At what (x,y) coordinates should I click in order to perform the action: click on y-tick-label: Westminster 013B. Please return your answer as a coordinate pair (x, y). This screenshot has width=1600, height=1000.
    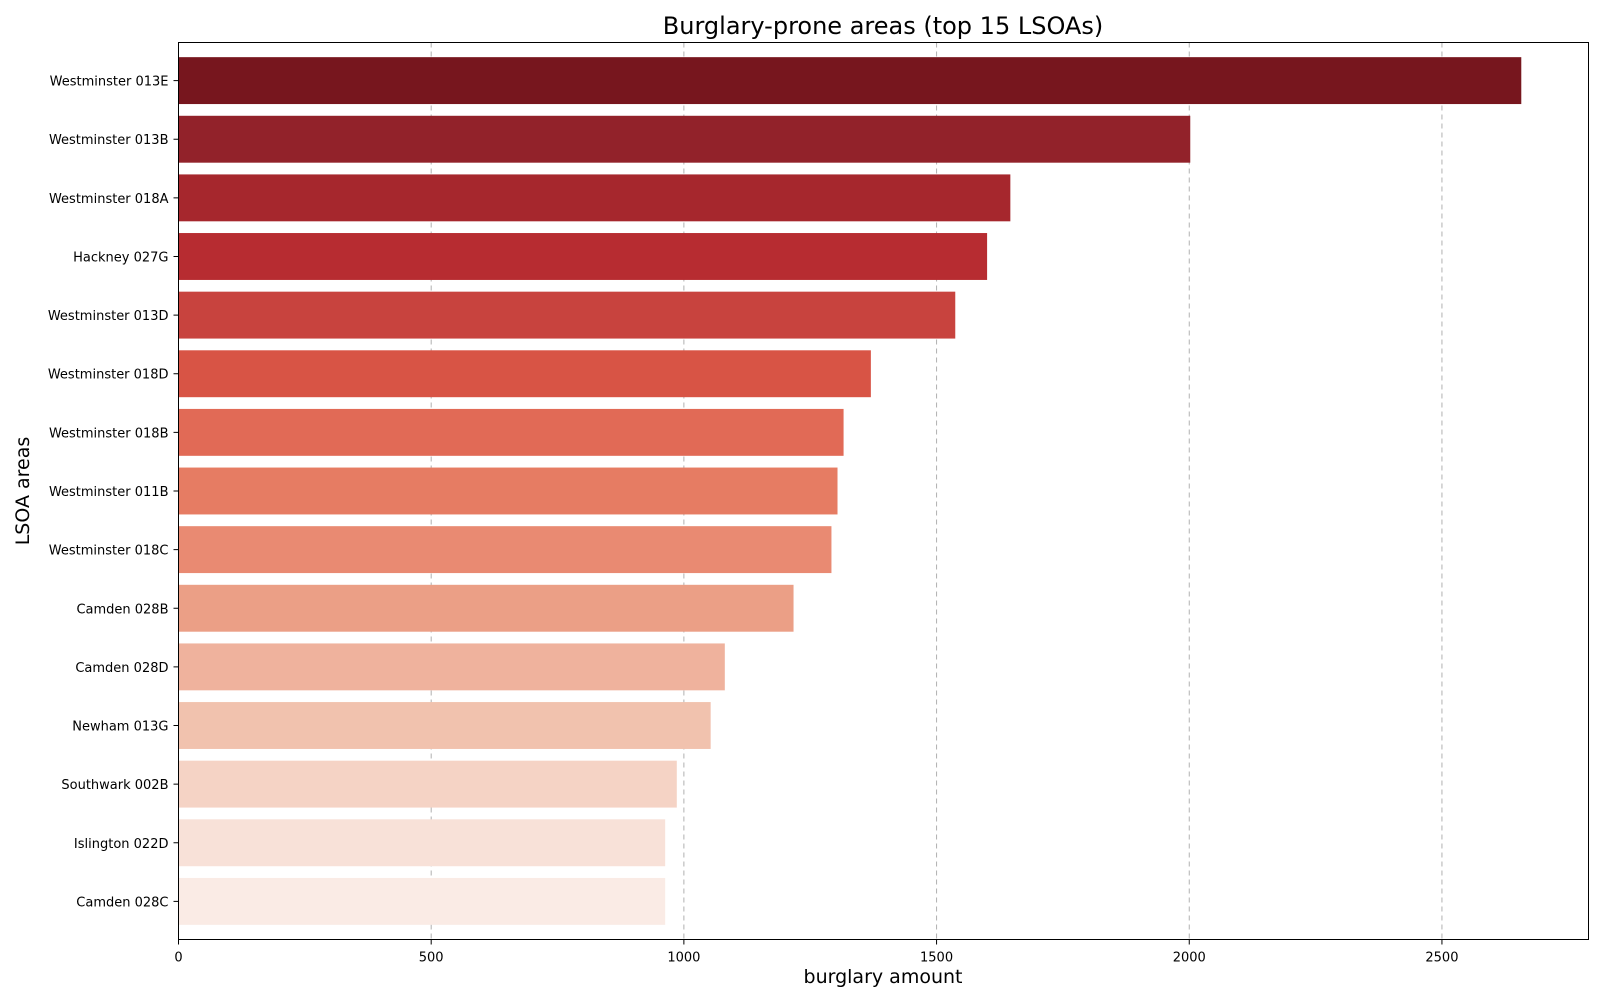
    Looking at the image, I should click on (109, 140).